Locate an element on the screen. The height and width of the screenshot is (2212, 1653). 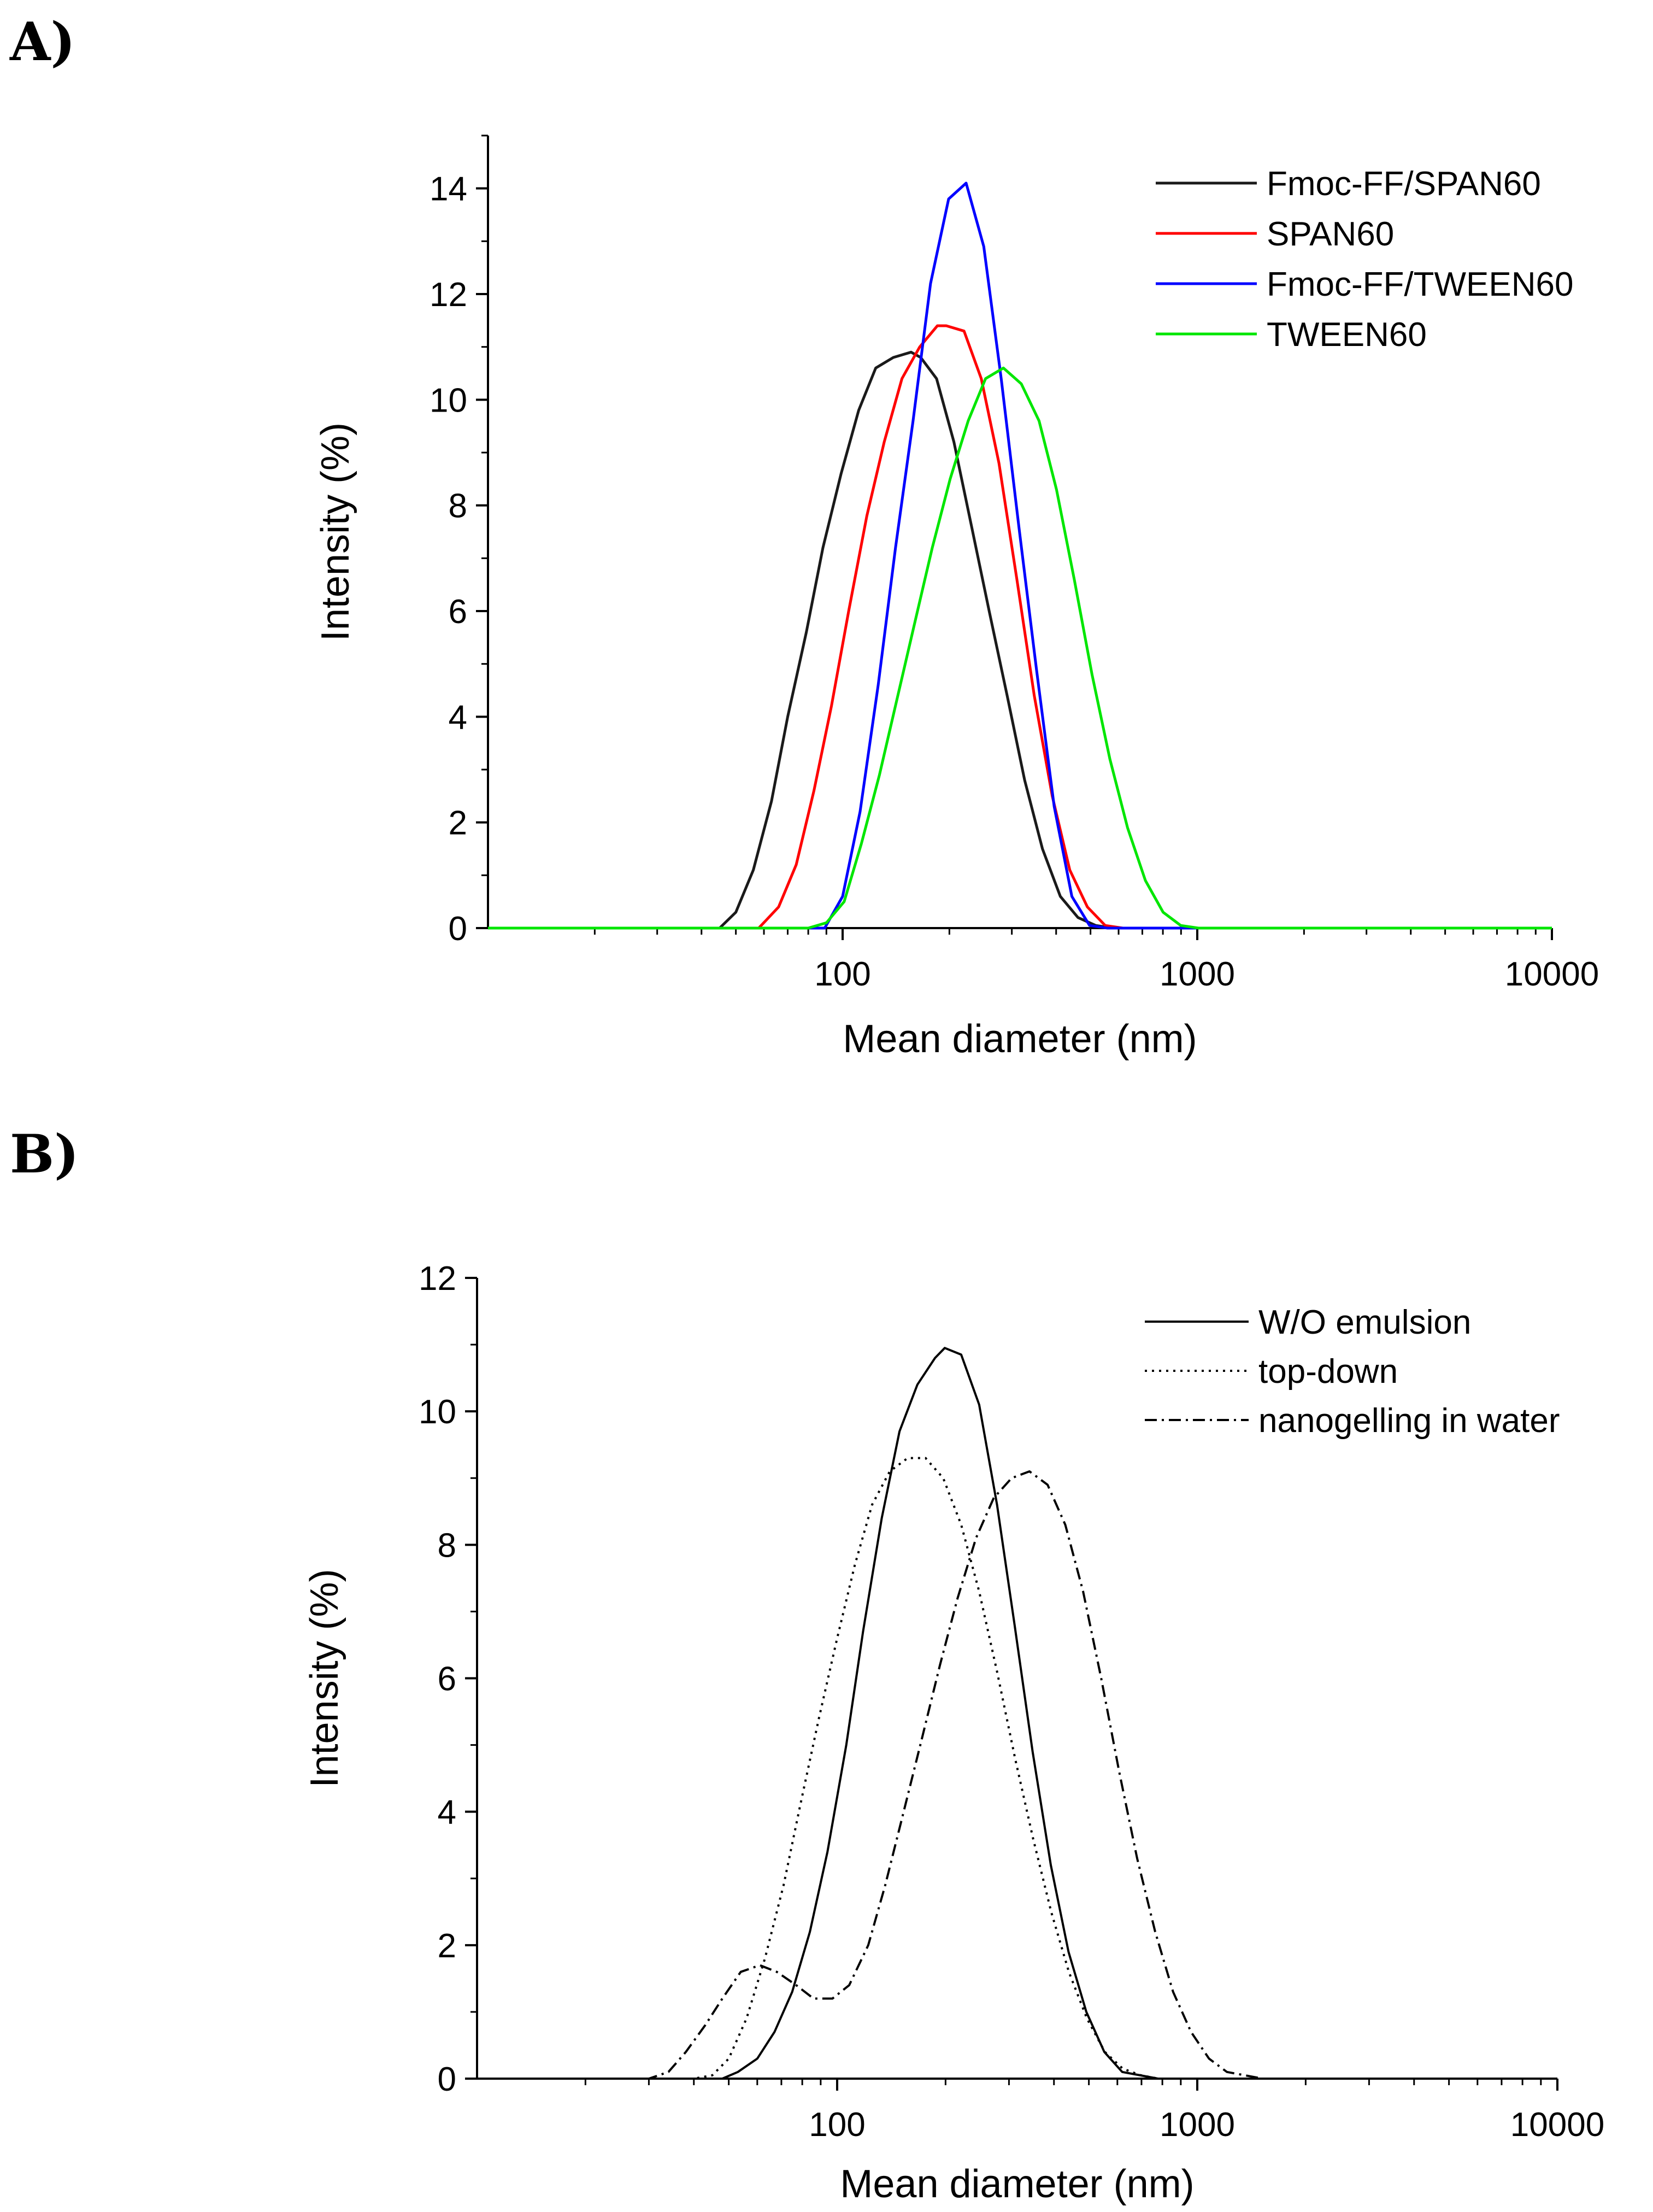
legend-label-4: TWEEN60 is located at coordinates (1347, 335).